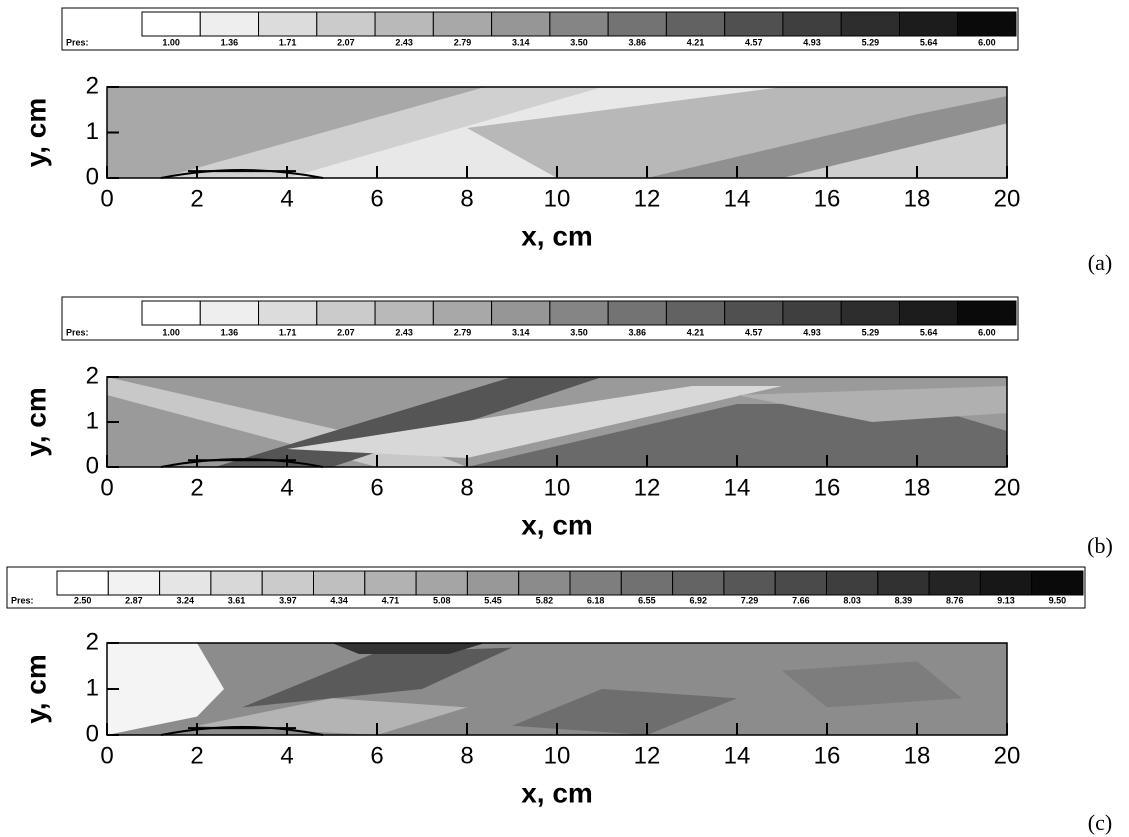 Image resolution: width=1129 pixels, height=837 pixels. What do you see at coordinates (237, 600) in the screenshot?
I see `colorbar-label: 3.61` at bounding box center [237, 600].